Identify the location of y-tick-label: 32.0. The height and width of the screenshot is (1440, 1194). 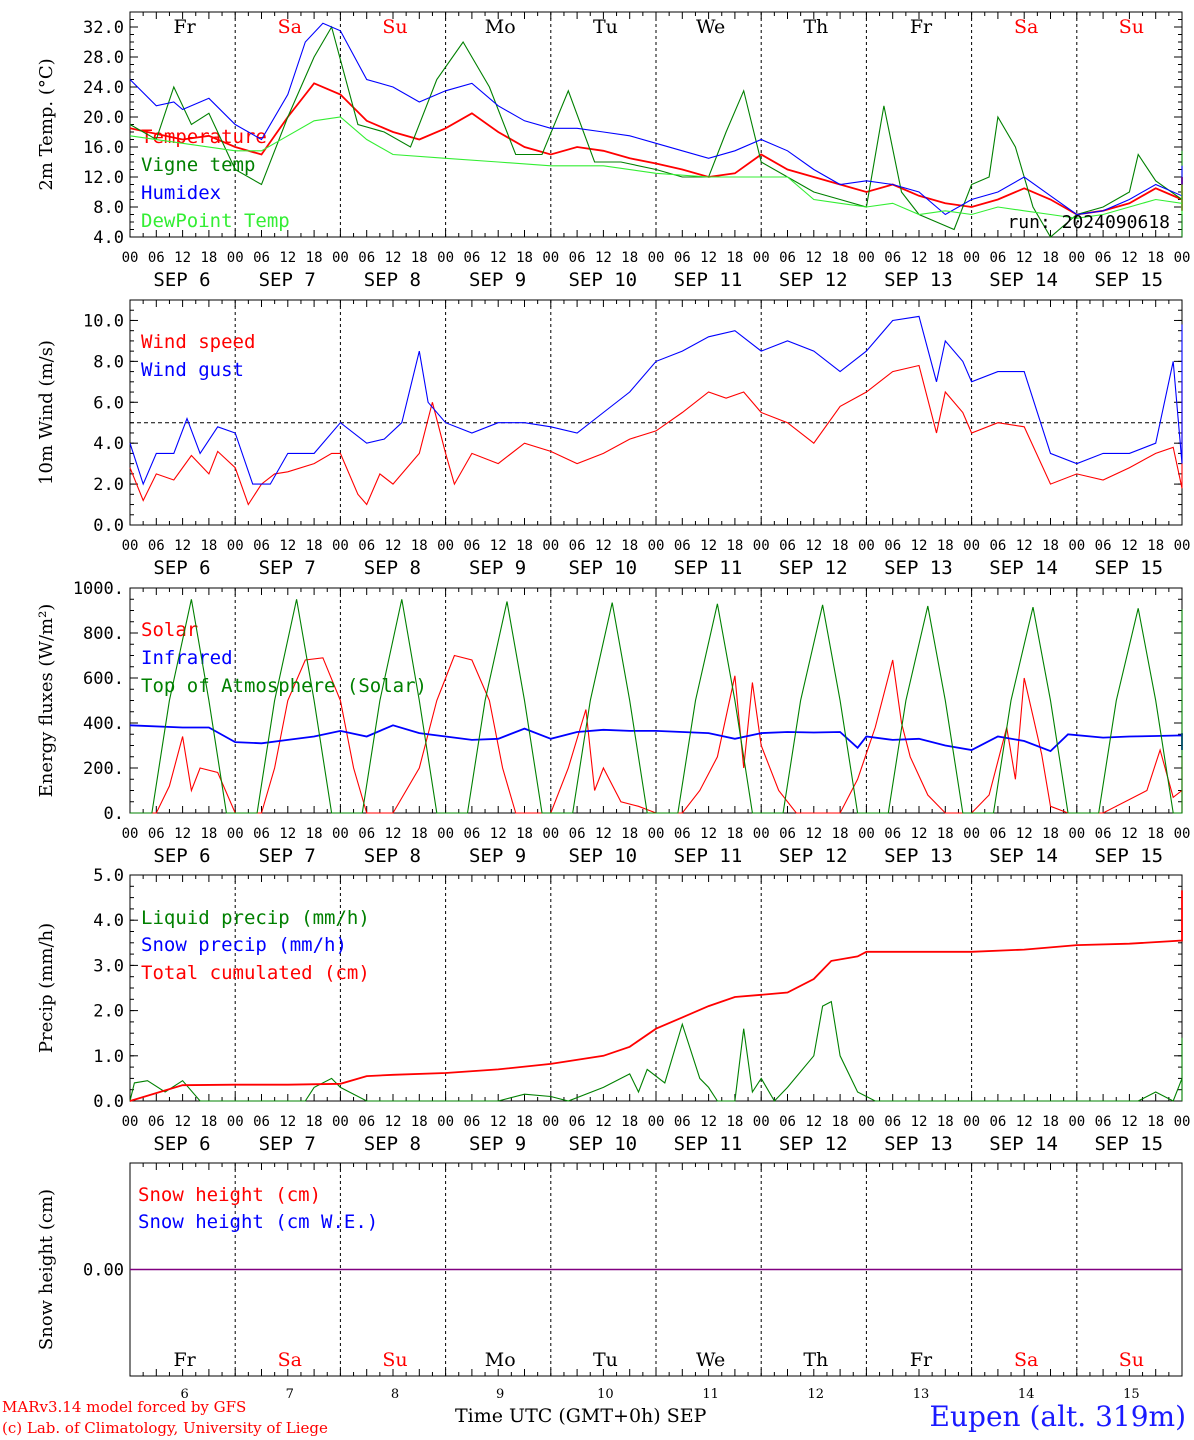
(103, 28).